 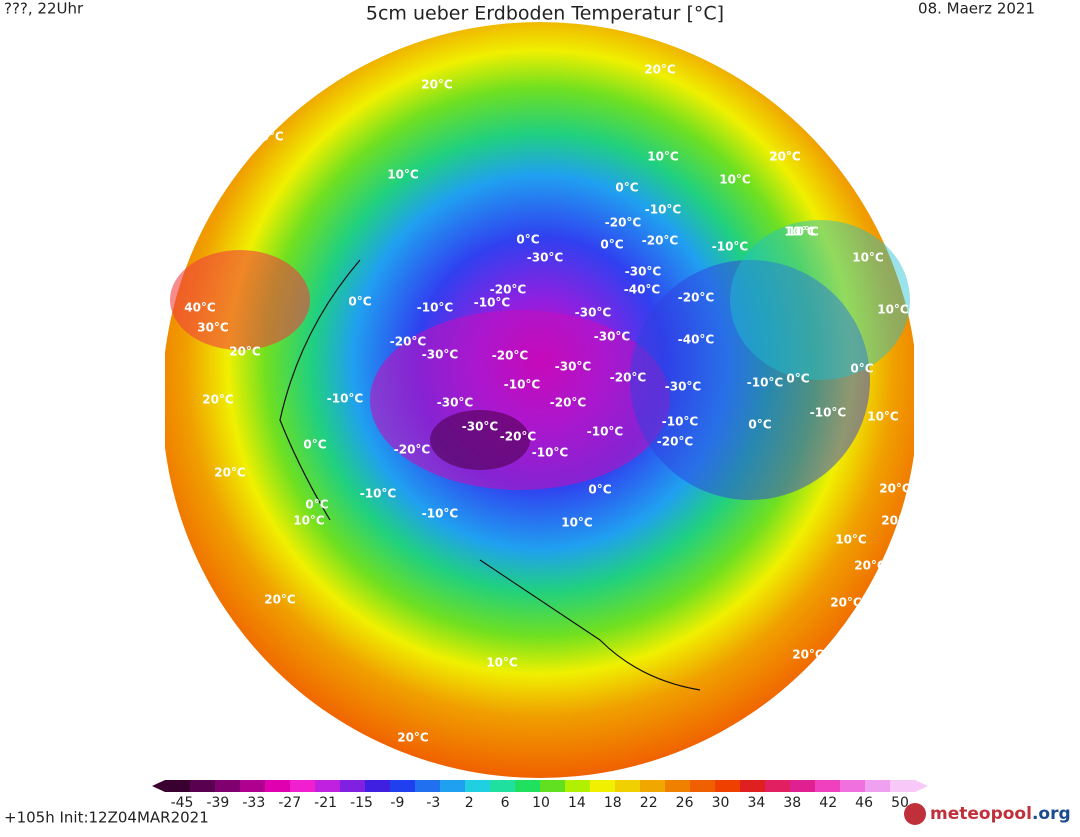 What do you see at coordinates (253, 803) in the screenshot?
I see `colorbar-tick-label: -33` at bounding box center [253, 803].